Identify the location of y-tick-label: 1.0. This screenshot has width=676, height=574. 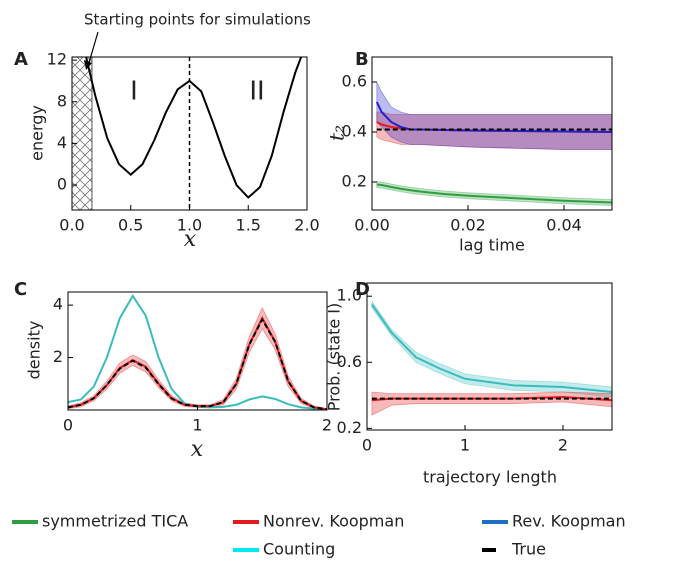
(349, 295).